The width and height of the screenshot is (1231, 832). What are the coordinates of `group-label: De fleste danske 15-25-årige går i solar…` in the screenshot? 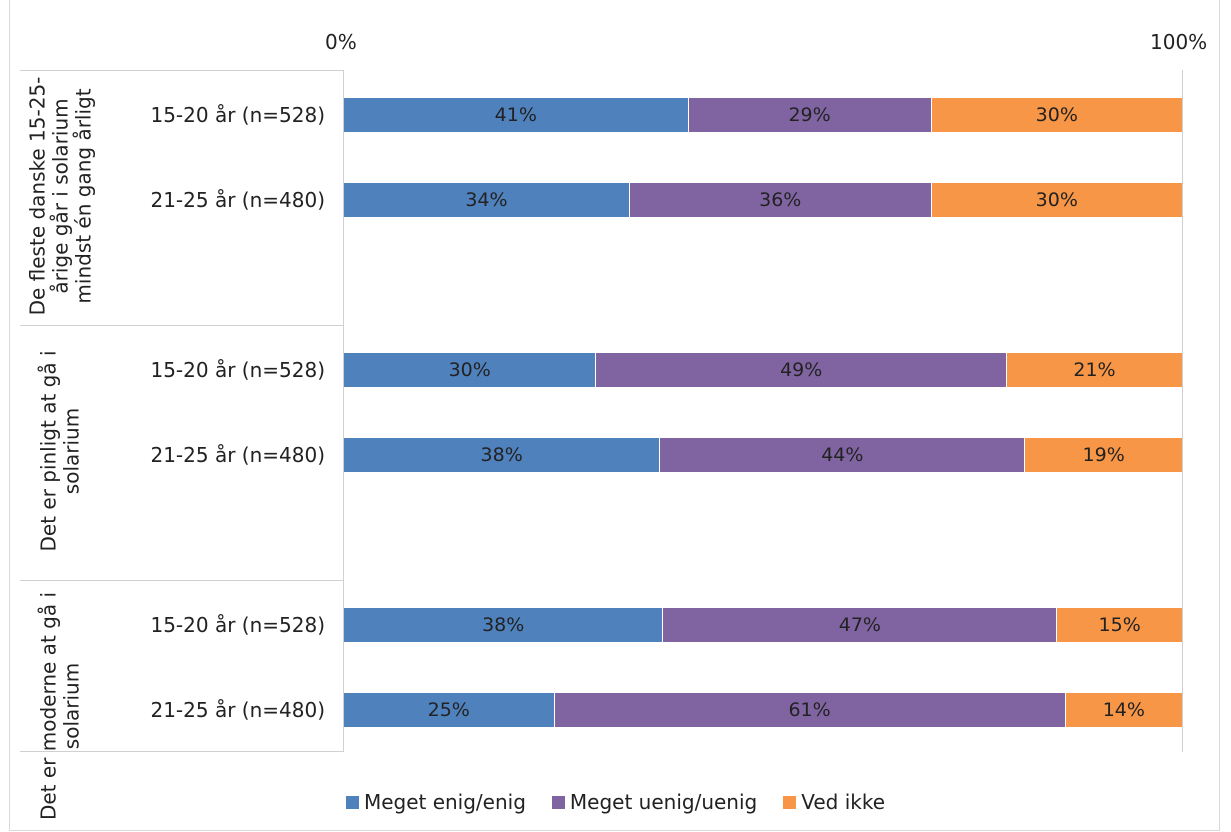 It's located at (59, 195).